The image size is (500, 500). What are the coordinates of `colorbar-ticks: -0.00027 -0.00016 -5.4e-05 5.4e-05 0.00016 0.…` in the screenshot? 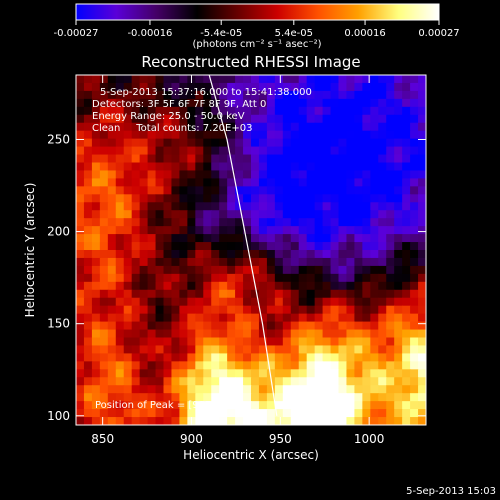 It's located at (257, 29).